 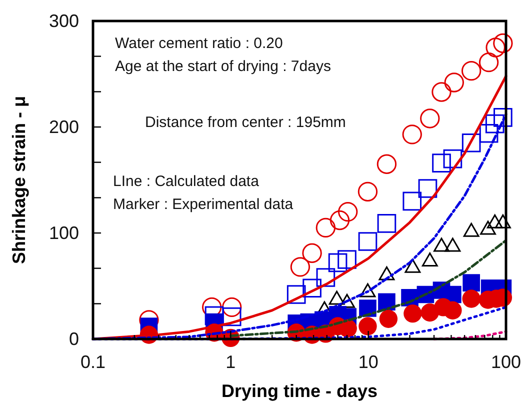 I want to click on annotation: LIne : Calculated data, so click(x=186, y=181).